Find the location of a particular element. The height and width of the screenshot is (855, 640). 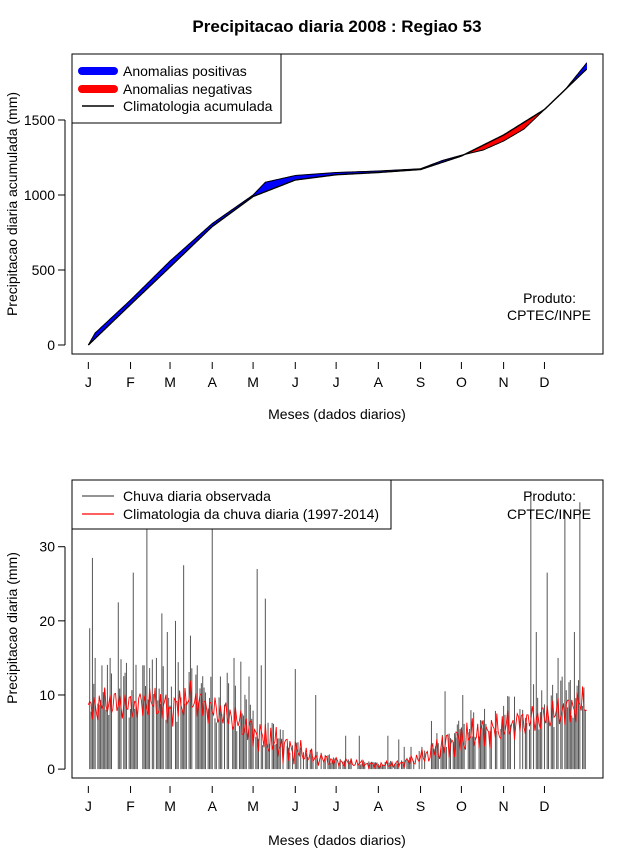

y-tick-label: 10 is located at coordinates (47, 695).